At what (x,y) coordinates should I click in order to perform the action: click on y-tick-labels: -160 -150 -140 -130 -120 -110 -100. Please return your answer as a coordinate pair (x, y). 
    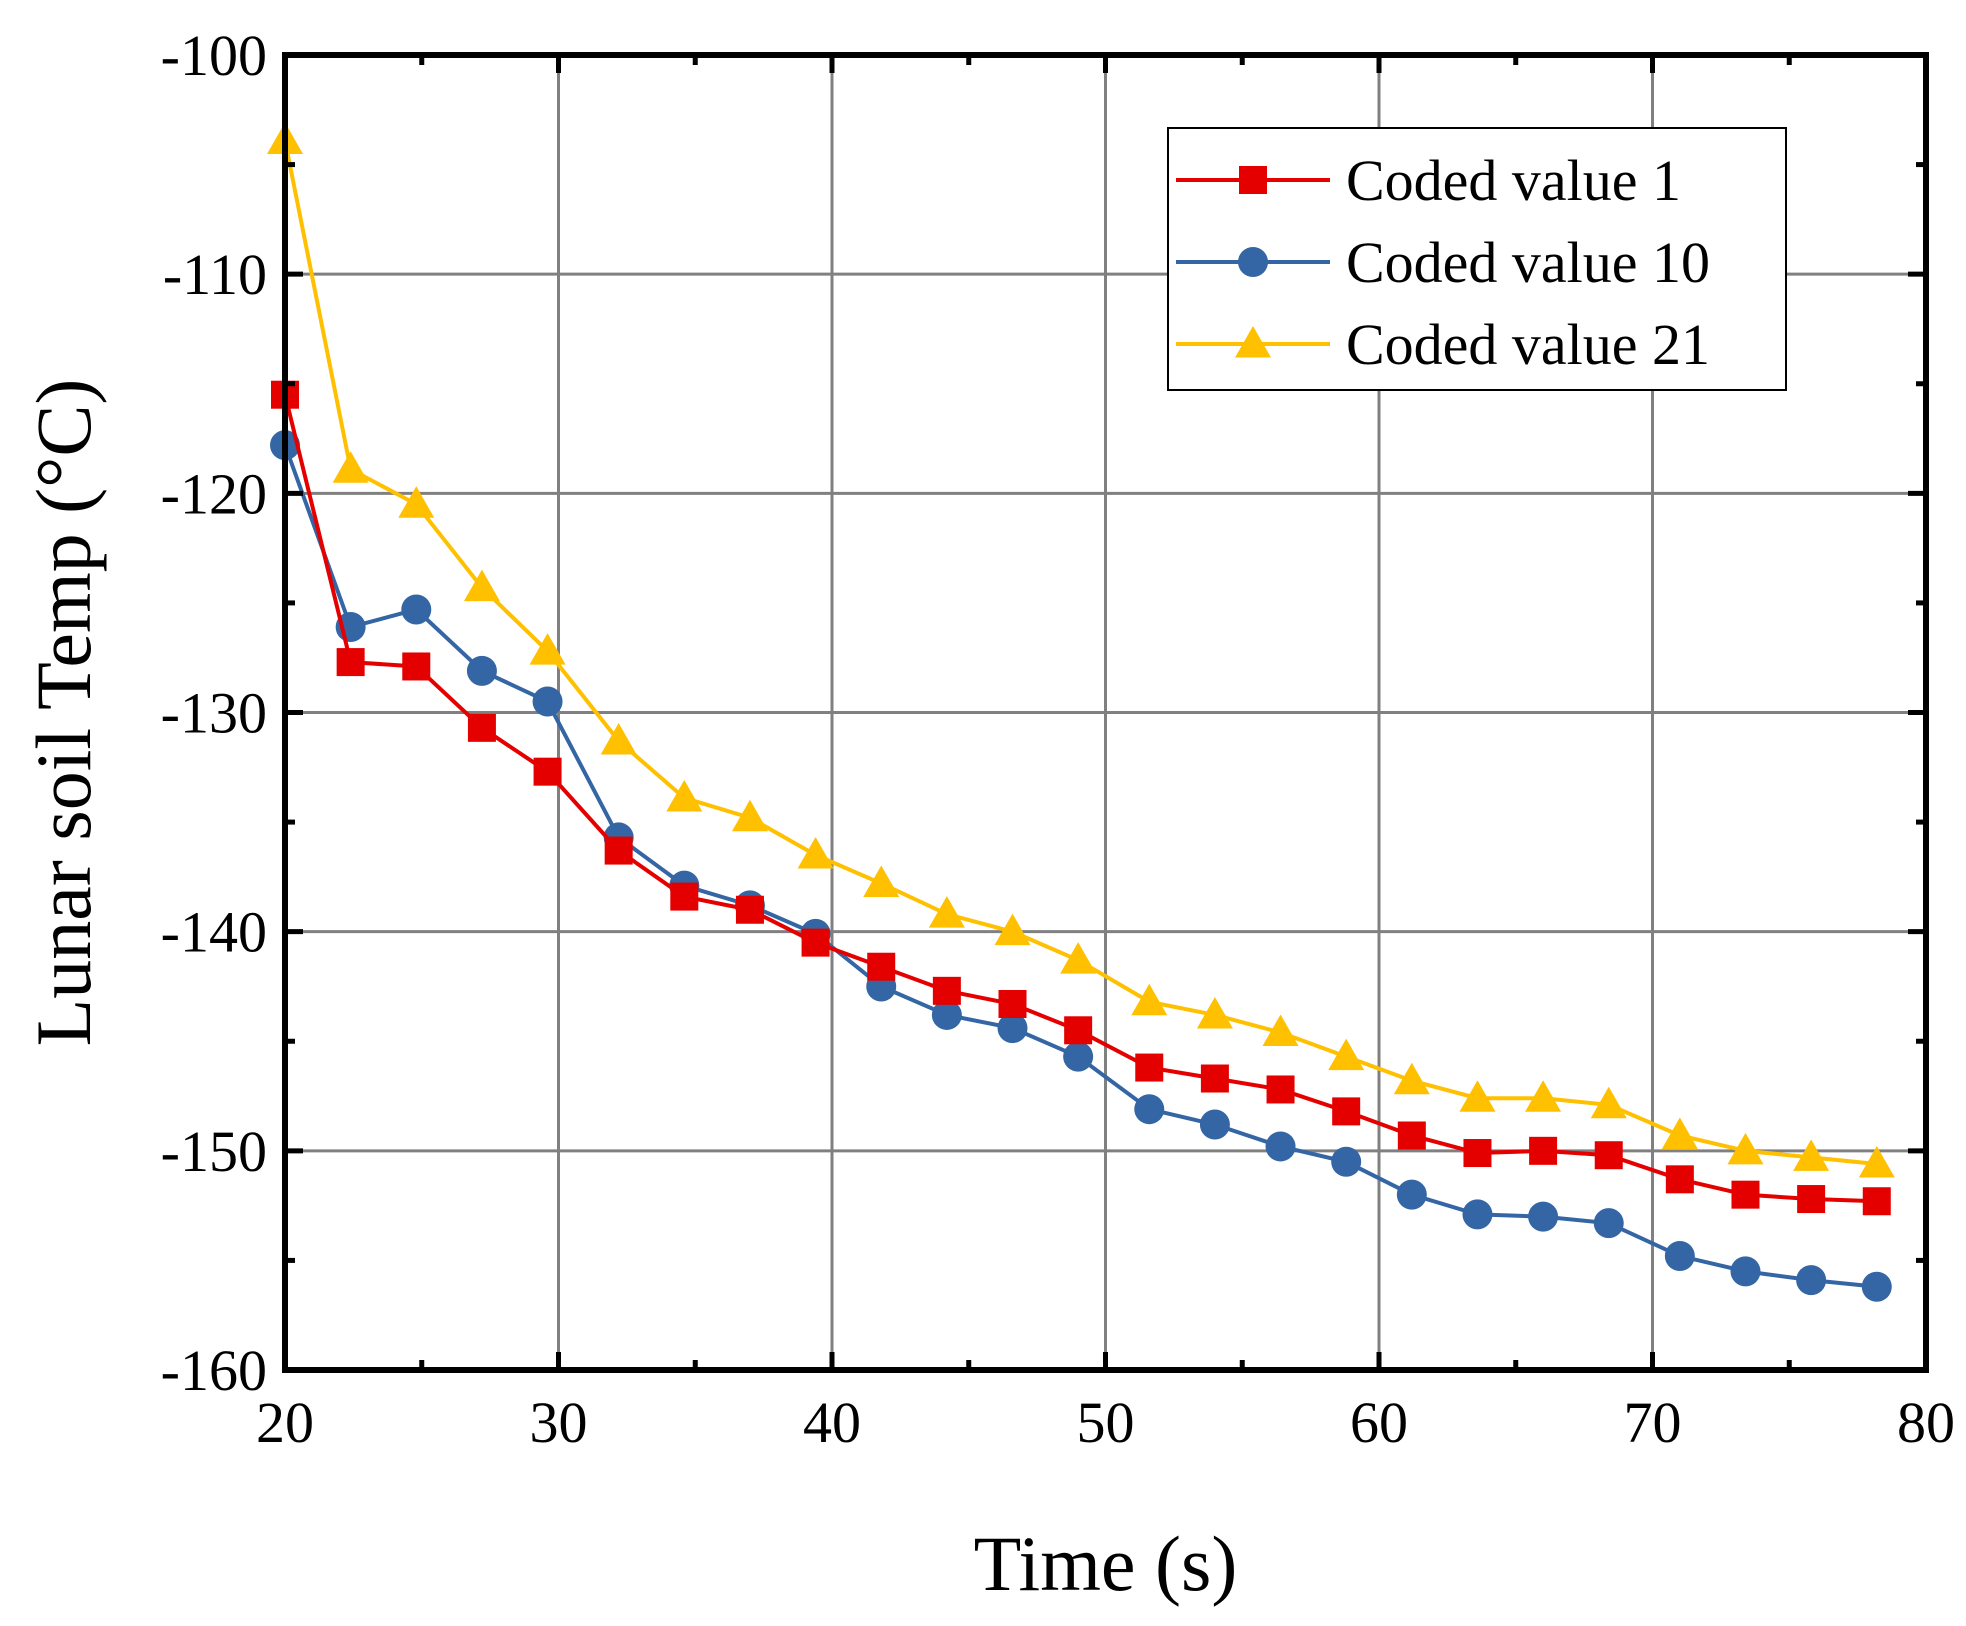
    Looking at the image, I should click on (214, 713).